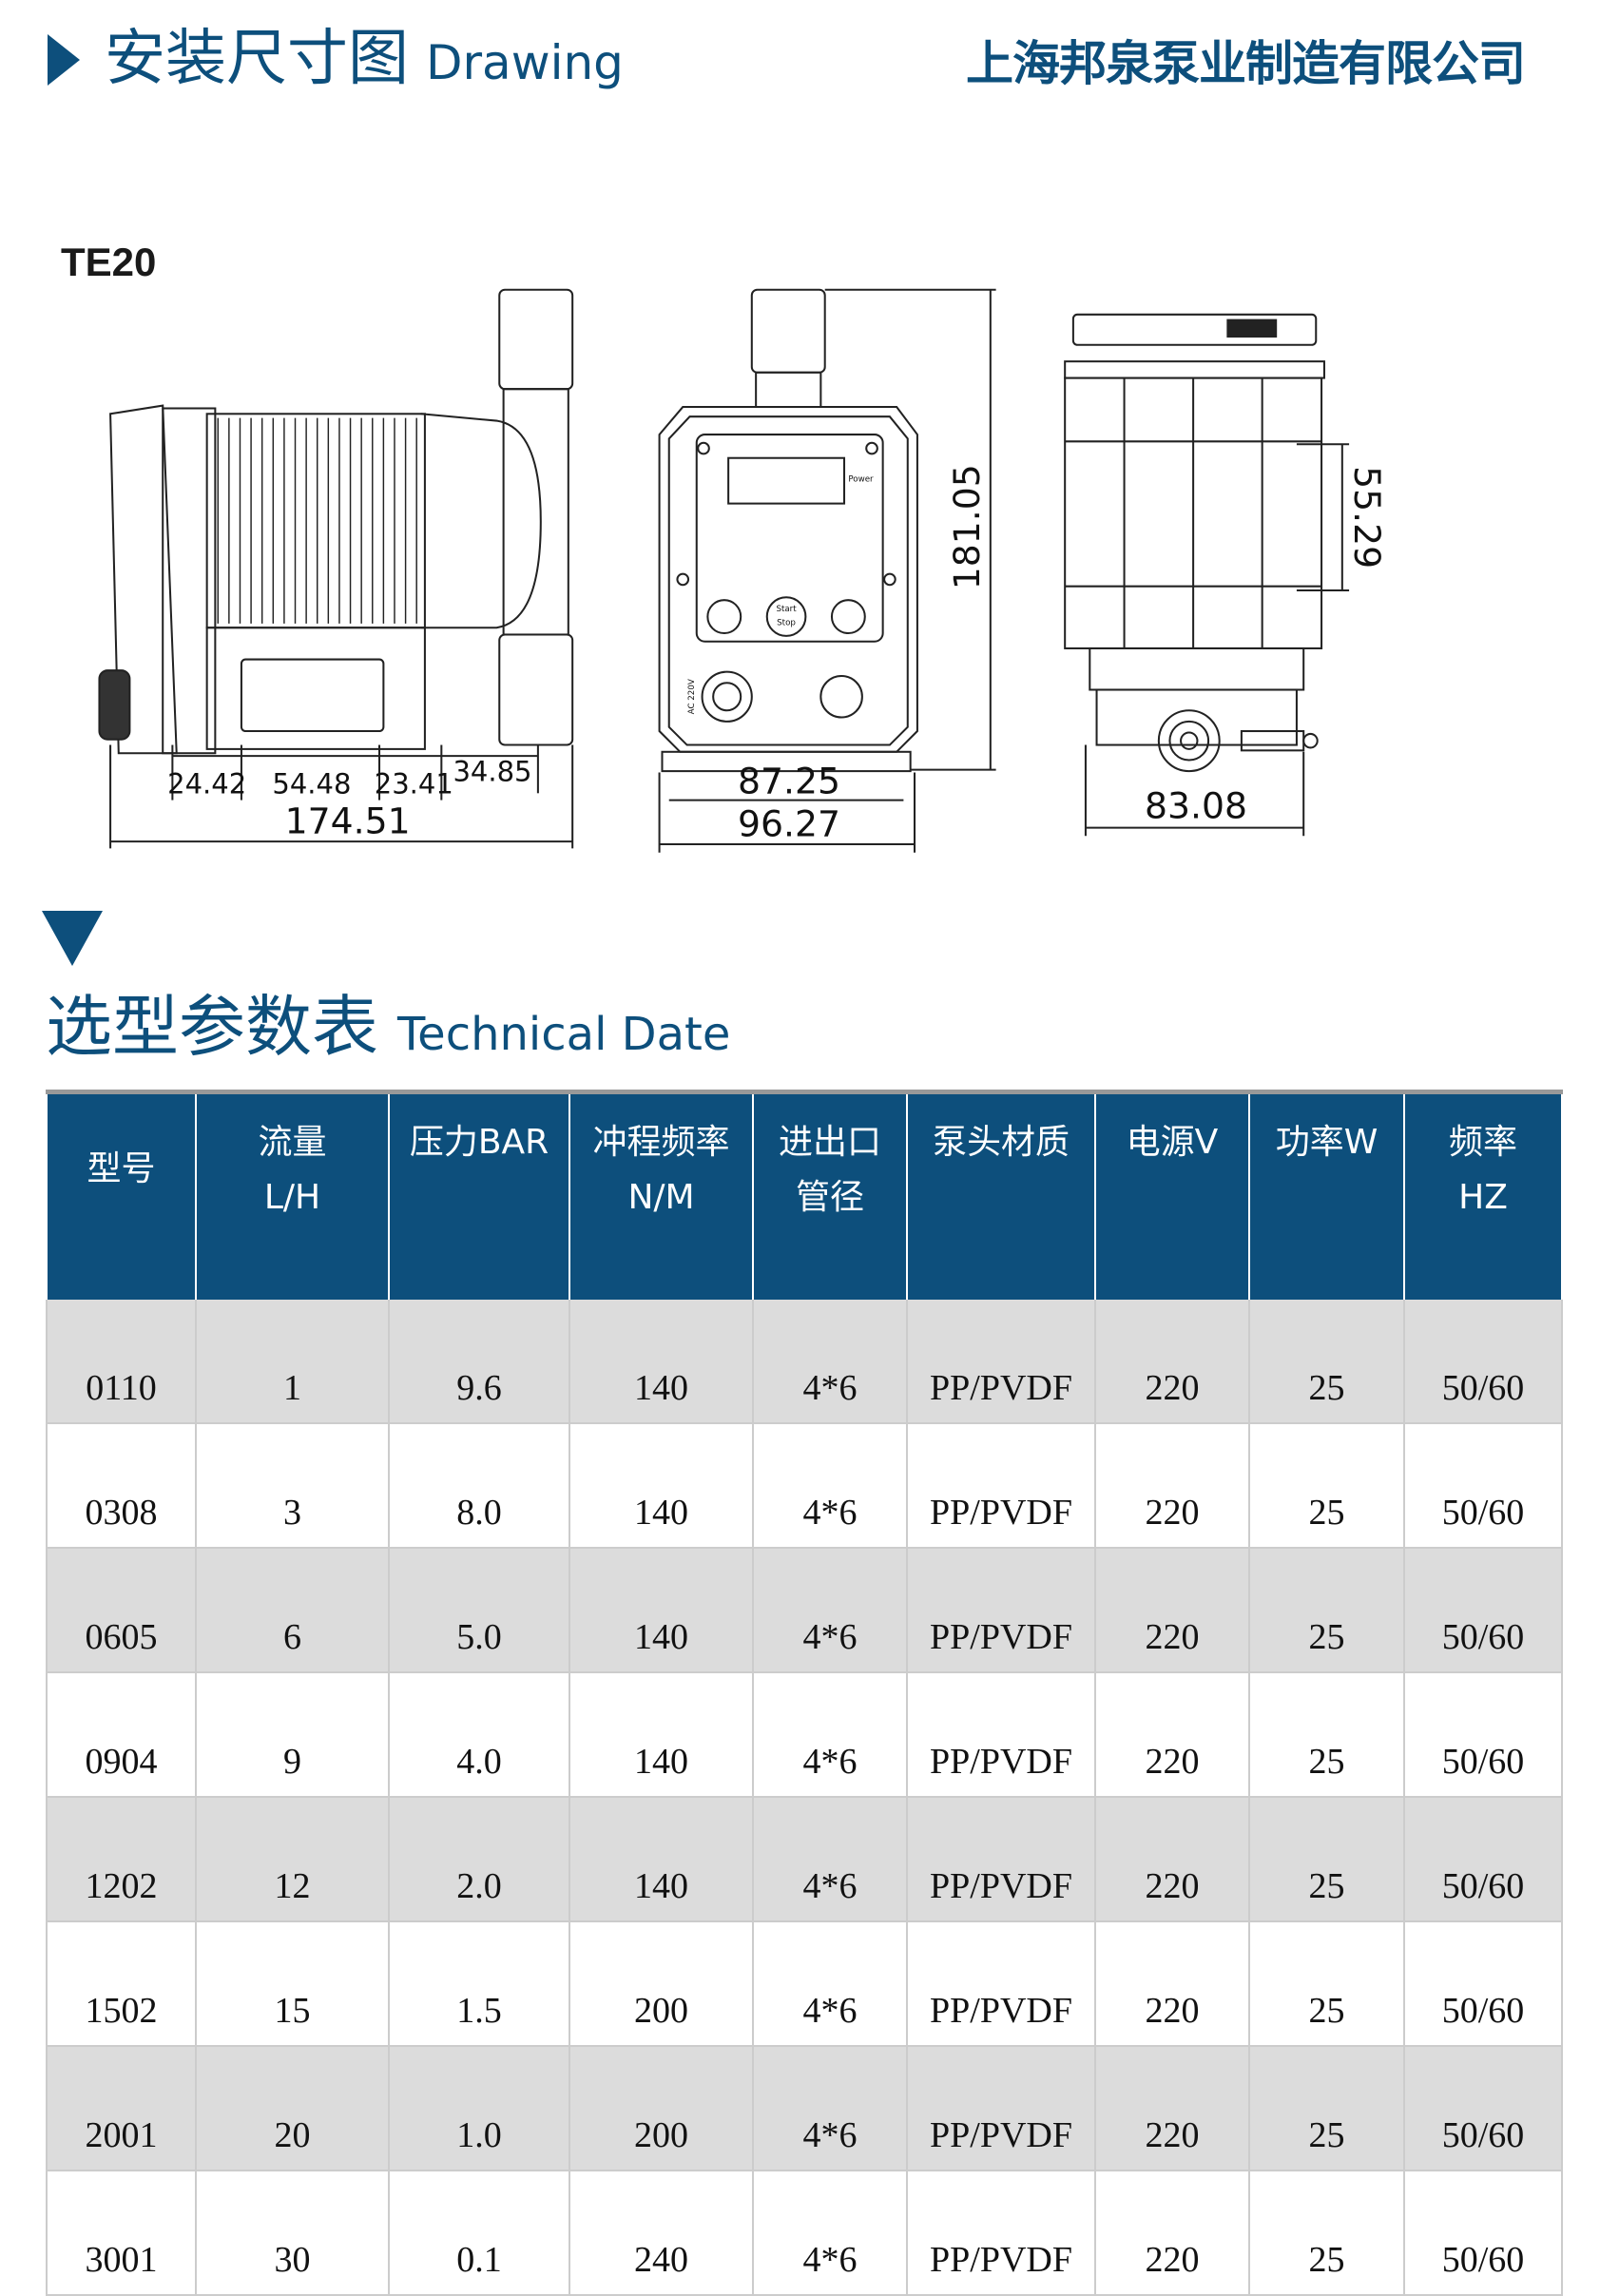  What do you see at coordinates (121, 2233) in the screenshot?
I see `table-cell: 3001` at bounding box center [121, 2233].